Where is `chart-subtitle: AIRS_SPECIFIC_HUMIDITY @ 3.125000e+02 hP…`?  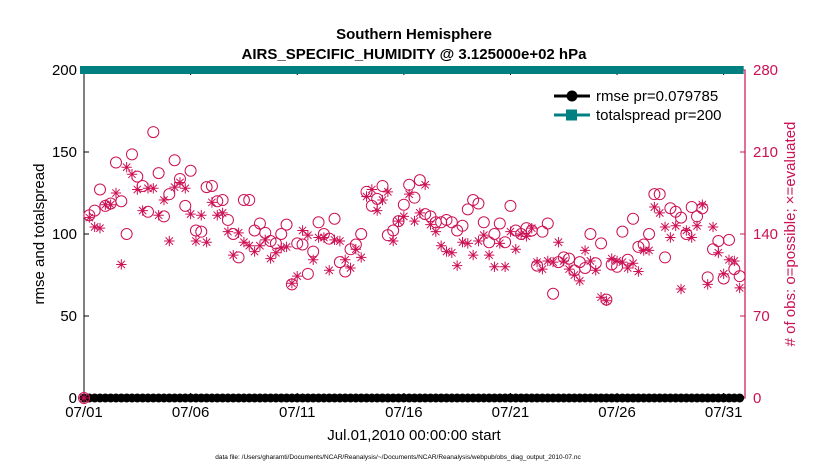
chart-subtitle: AIRS_SPECIFIC_HUMIDITY @ 3.125000e+02 hP… is located at coordinates (415, 54).